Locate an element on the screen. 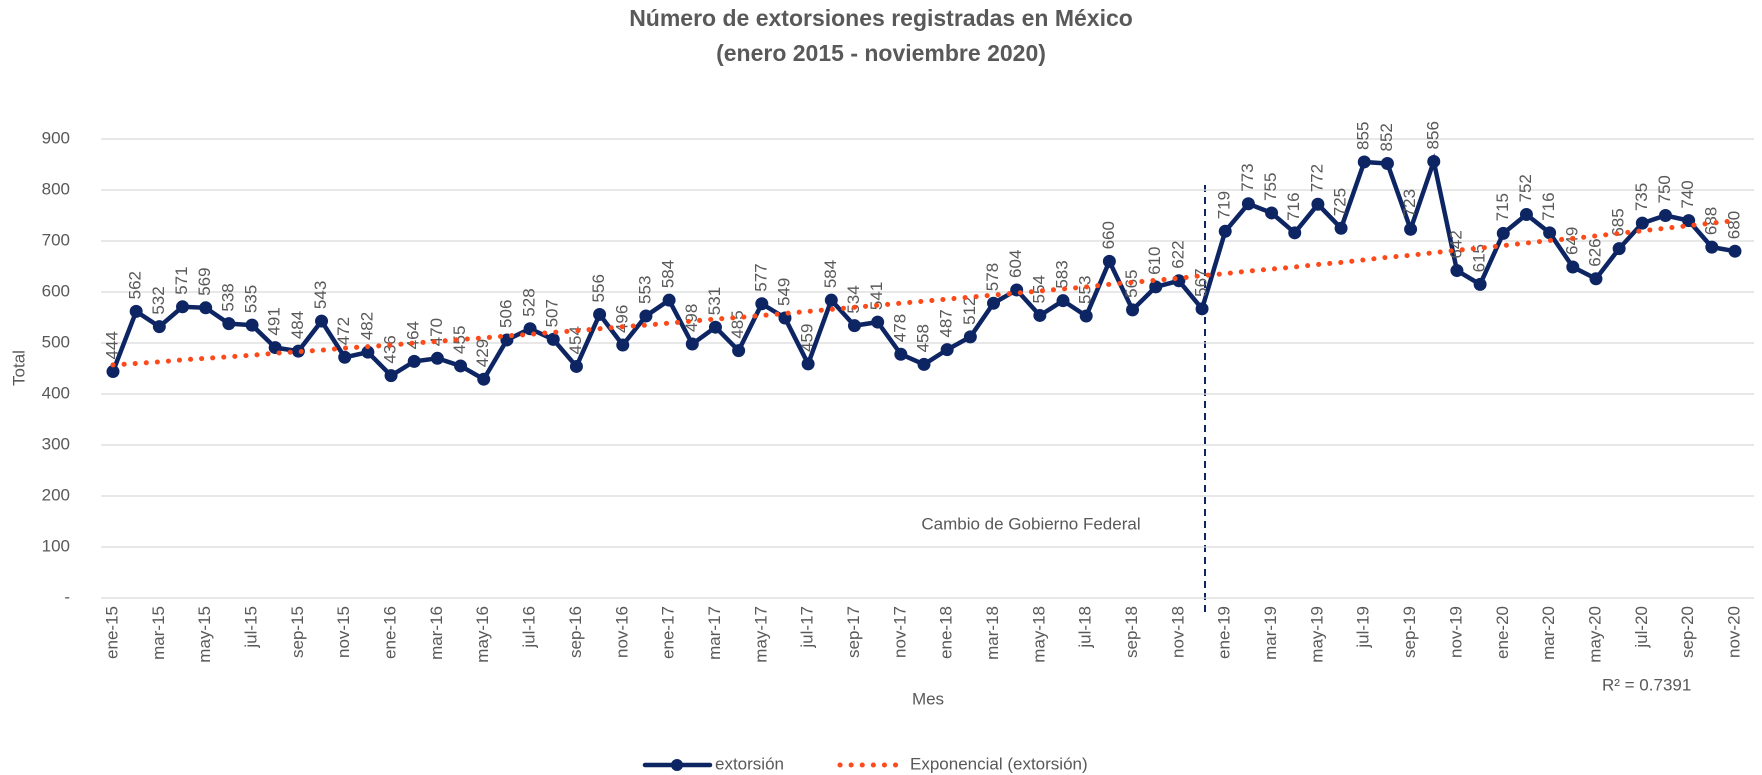 This screenshot has height=775, width=1762. x-tick-label: may-18 is located at coordinates (1038, 634).